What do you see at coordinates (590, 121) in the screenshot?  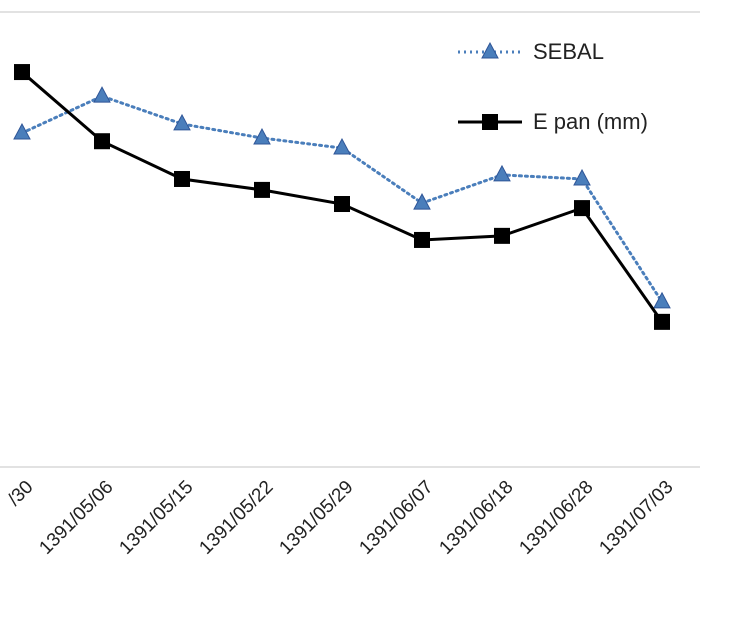 I see `legend-label: E pan (mm)` at bounding box center [590, 121].